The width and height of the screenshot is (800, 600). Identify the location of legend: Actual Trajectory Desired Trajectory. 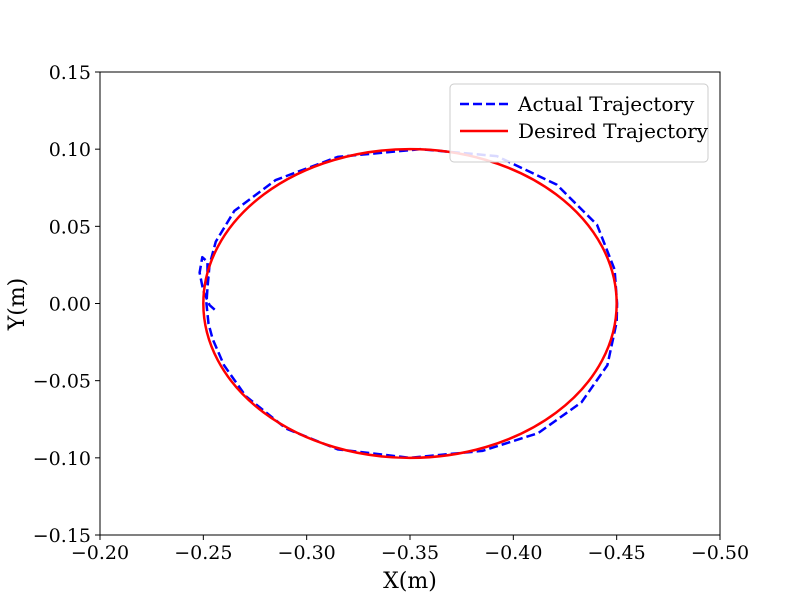
(579, 123).